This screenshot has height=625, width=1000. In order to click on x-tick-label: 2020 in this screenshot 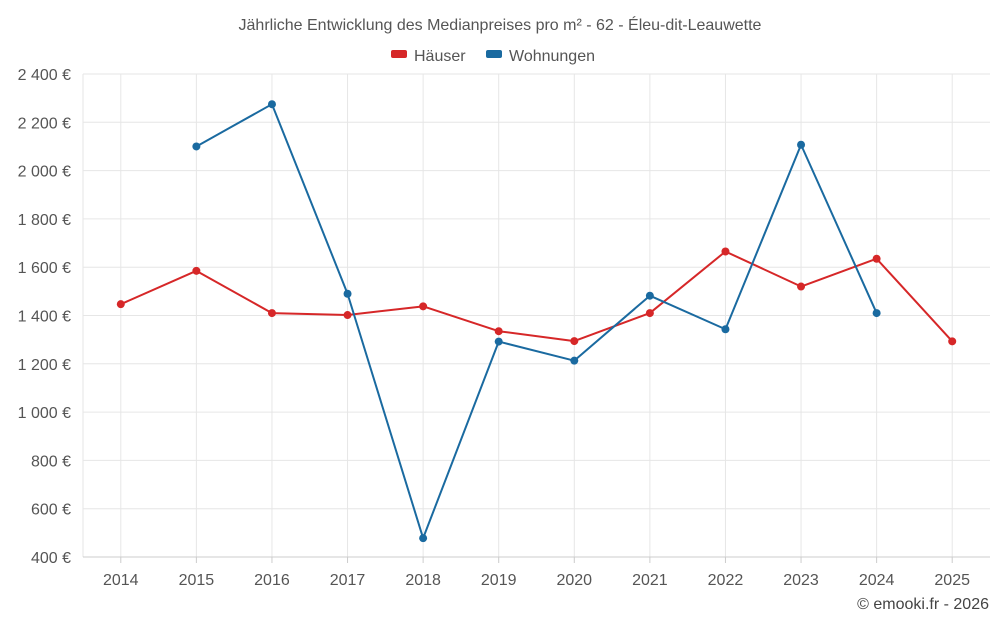, I will do `click(574, 580)`.